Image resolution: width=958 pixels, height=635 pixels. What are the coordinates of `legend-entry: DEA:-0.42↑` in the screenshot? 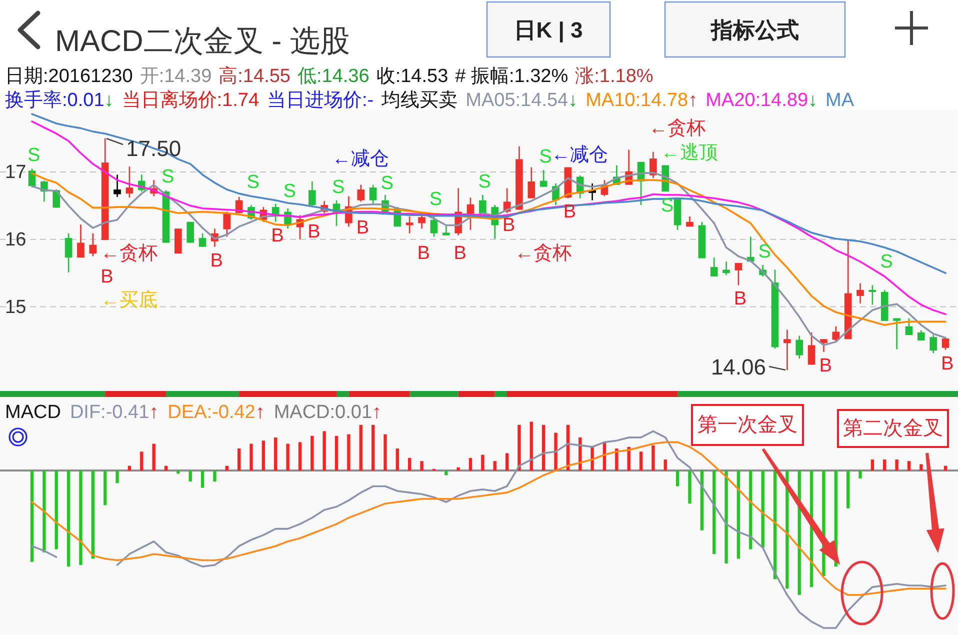 It's located at (216, 412).